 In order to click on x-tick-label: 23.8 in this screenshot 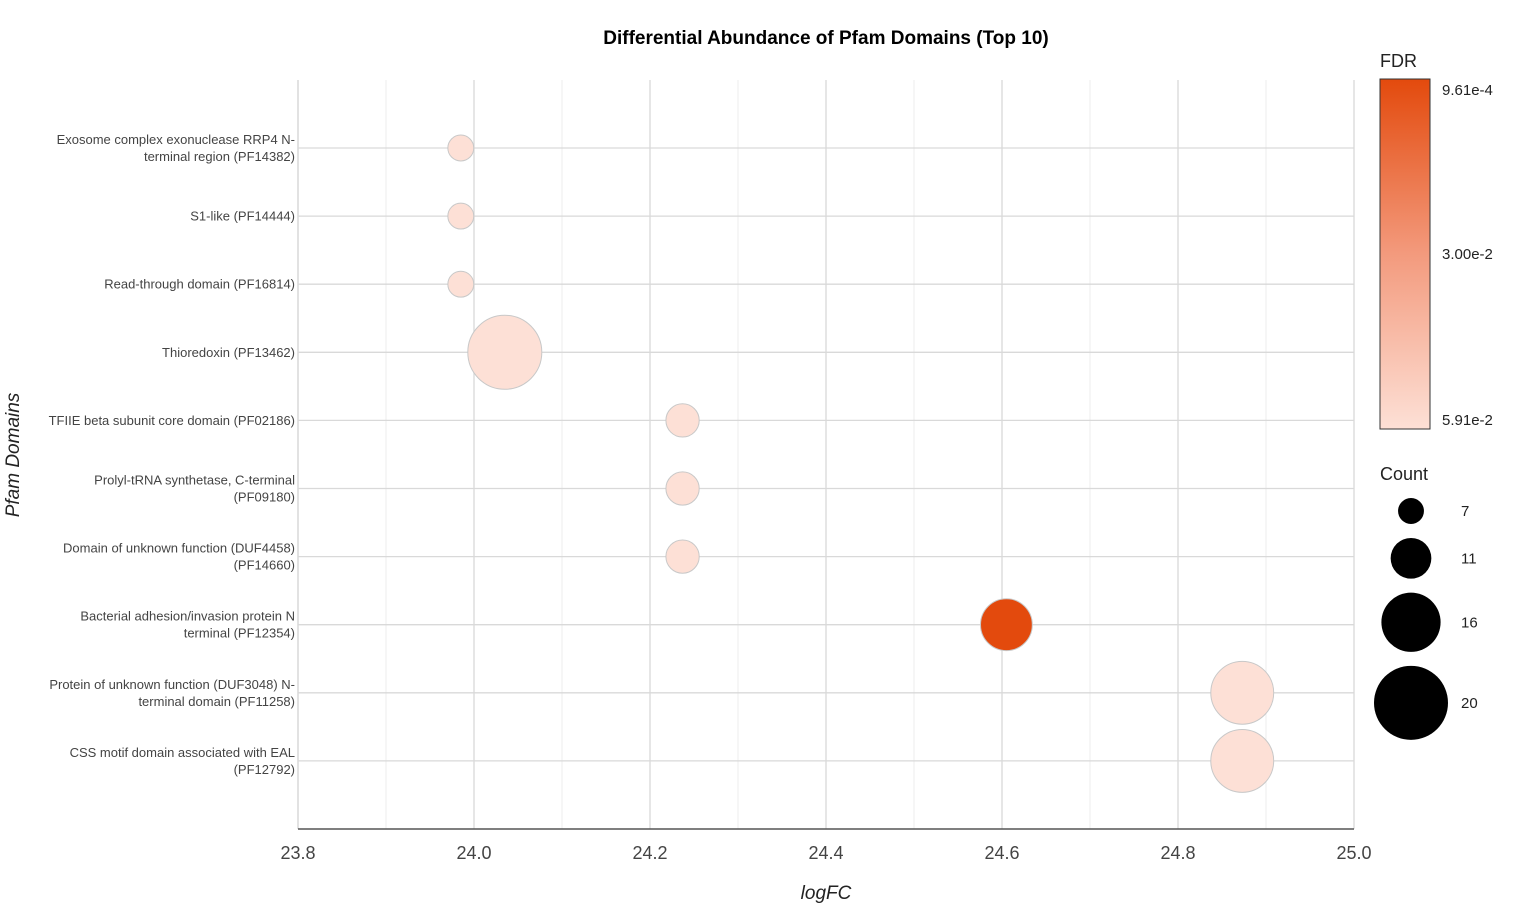, I will do `click(297, 853)`.